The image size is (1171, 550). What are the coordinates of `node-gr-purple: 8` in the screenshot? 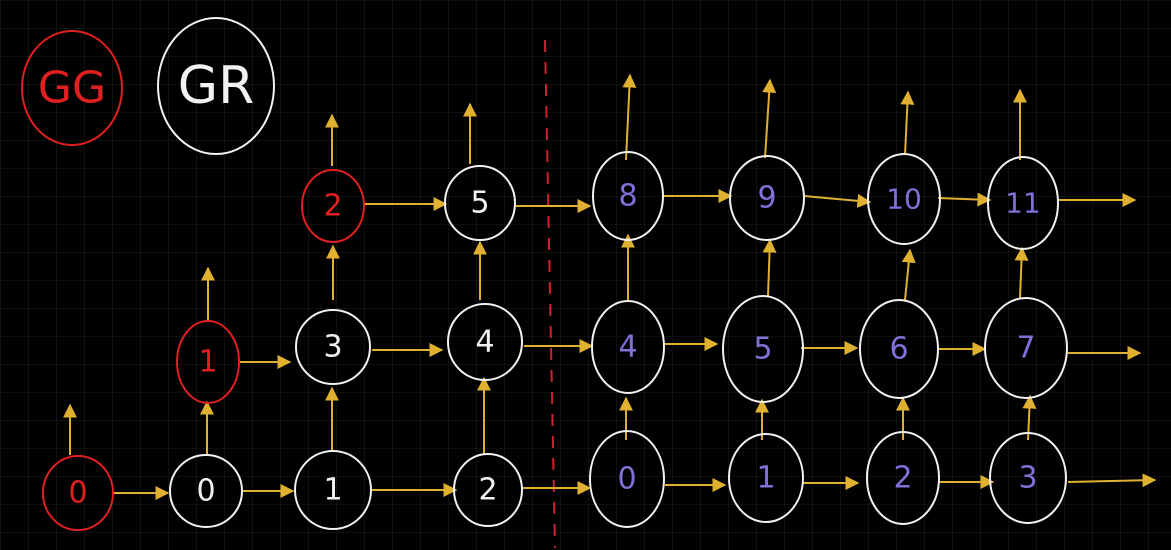 It's located at (628, 196).